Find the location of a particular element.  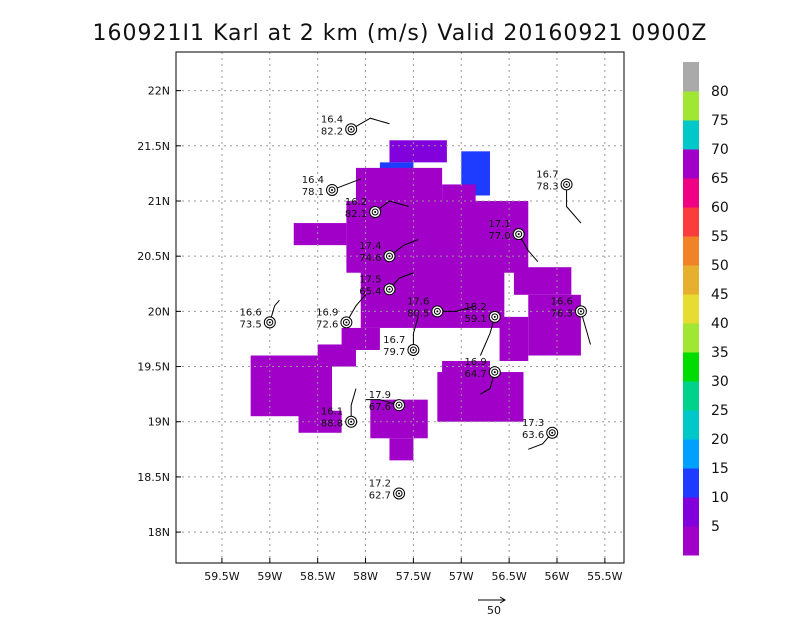

observation-12: 16.779.7 is located at coordinates (401, 337).